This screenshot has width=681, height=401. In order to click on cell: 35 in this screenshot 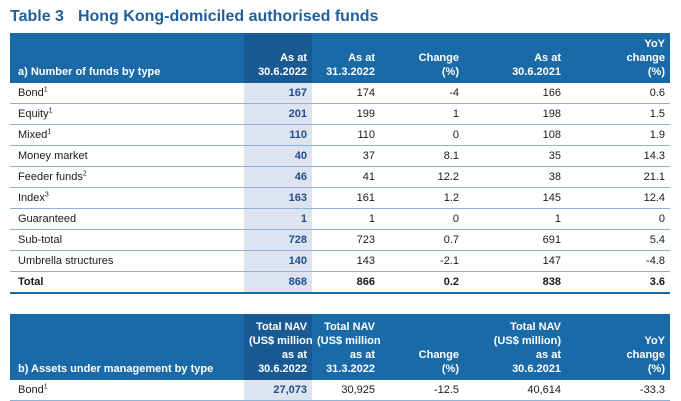, I will do `click(515, 156)`.